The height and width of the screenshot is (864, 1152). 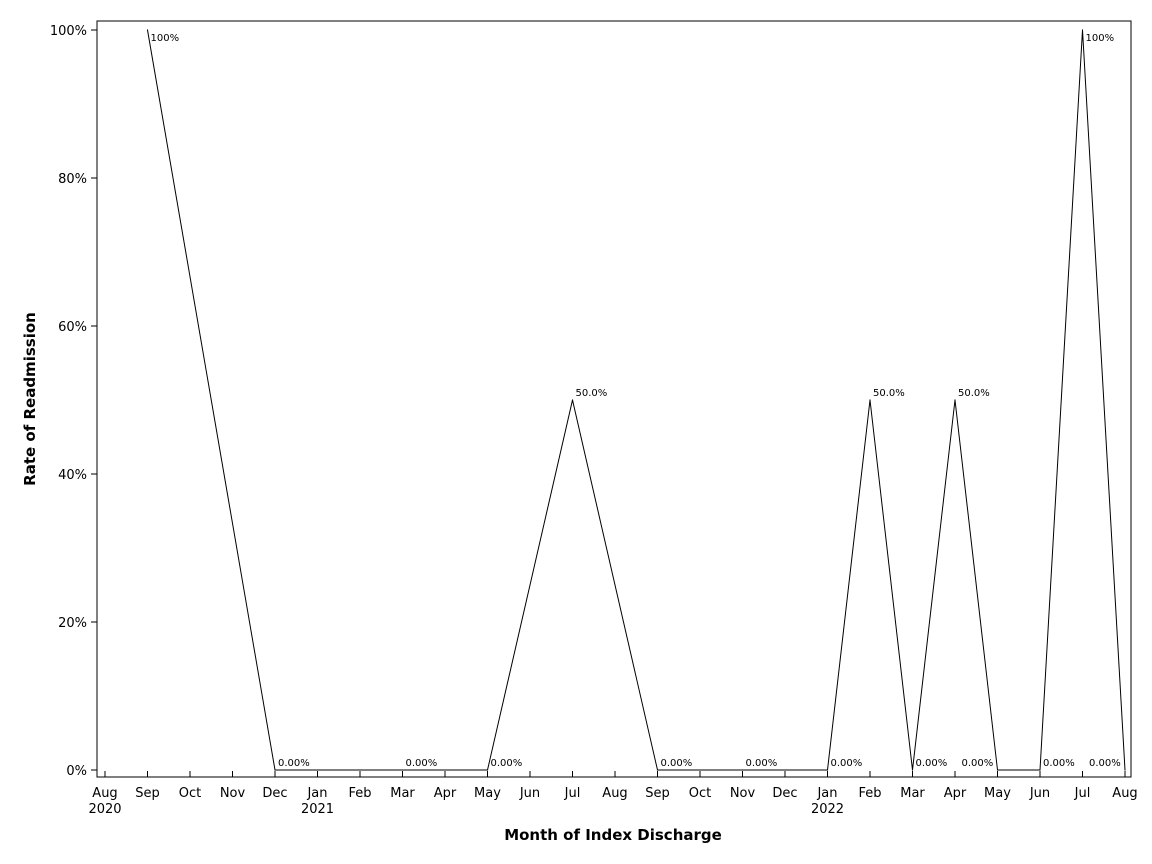 I want to click on y-tick-label: 40%, so click(x=72, y=475).